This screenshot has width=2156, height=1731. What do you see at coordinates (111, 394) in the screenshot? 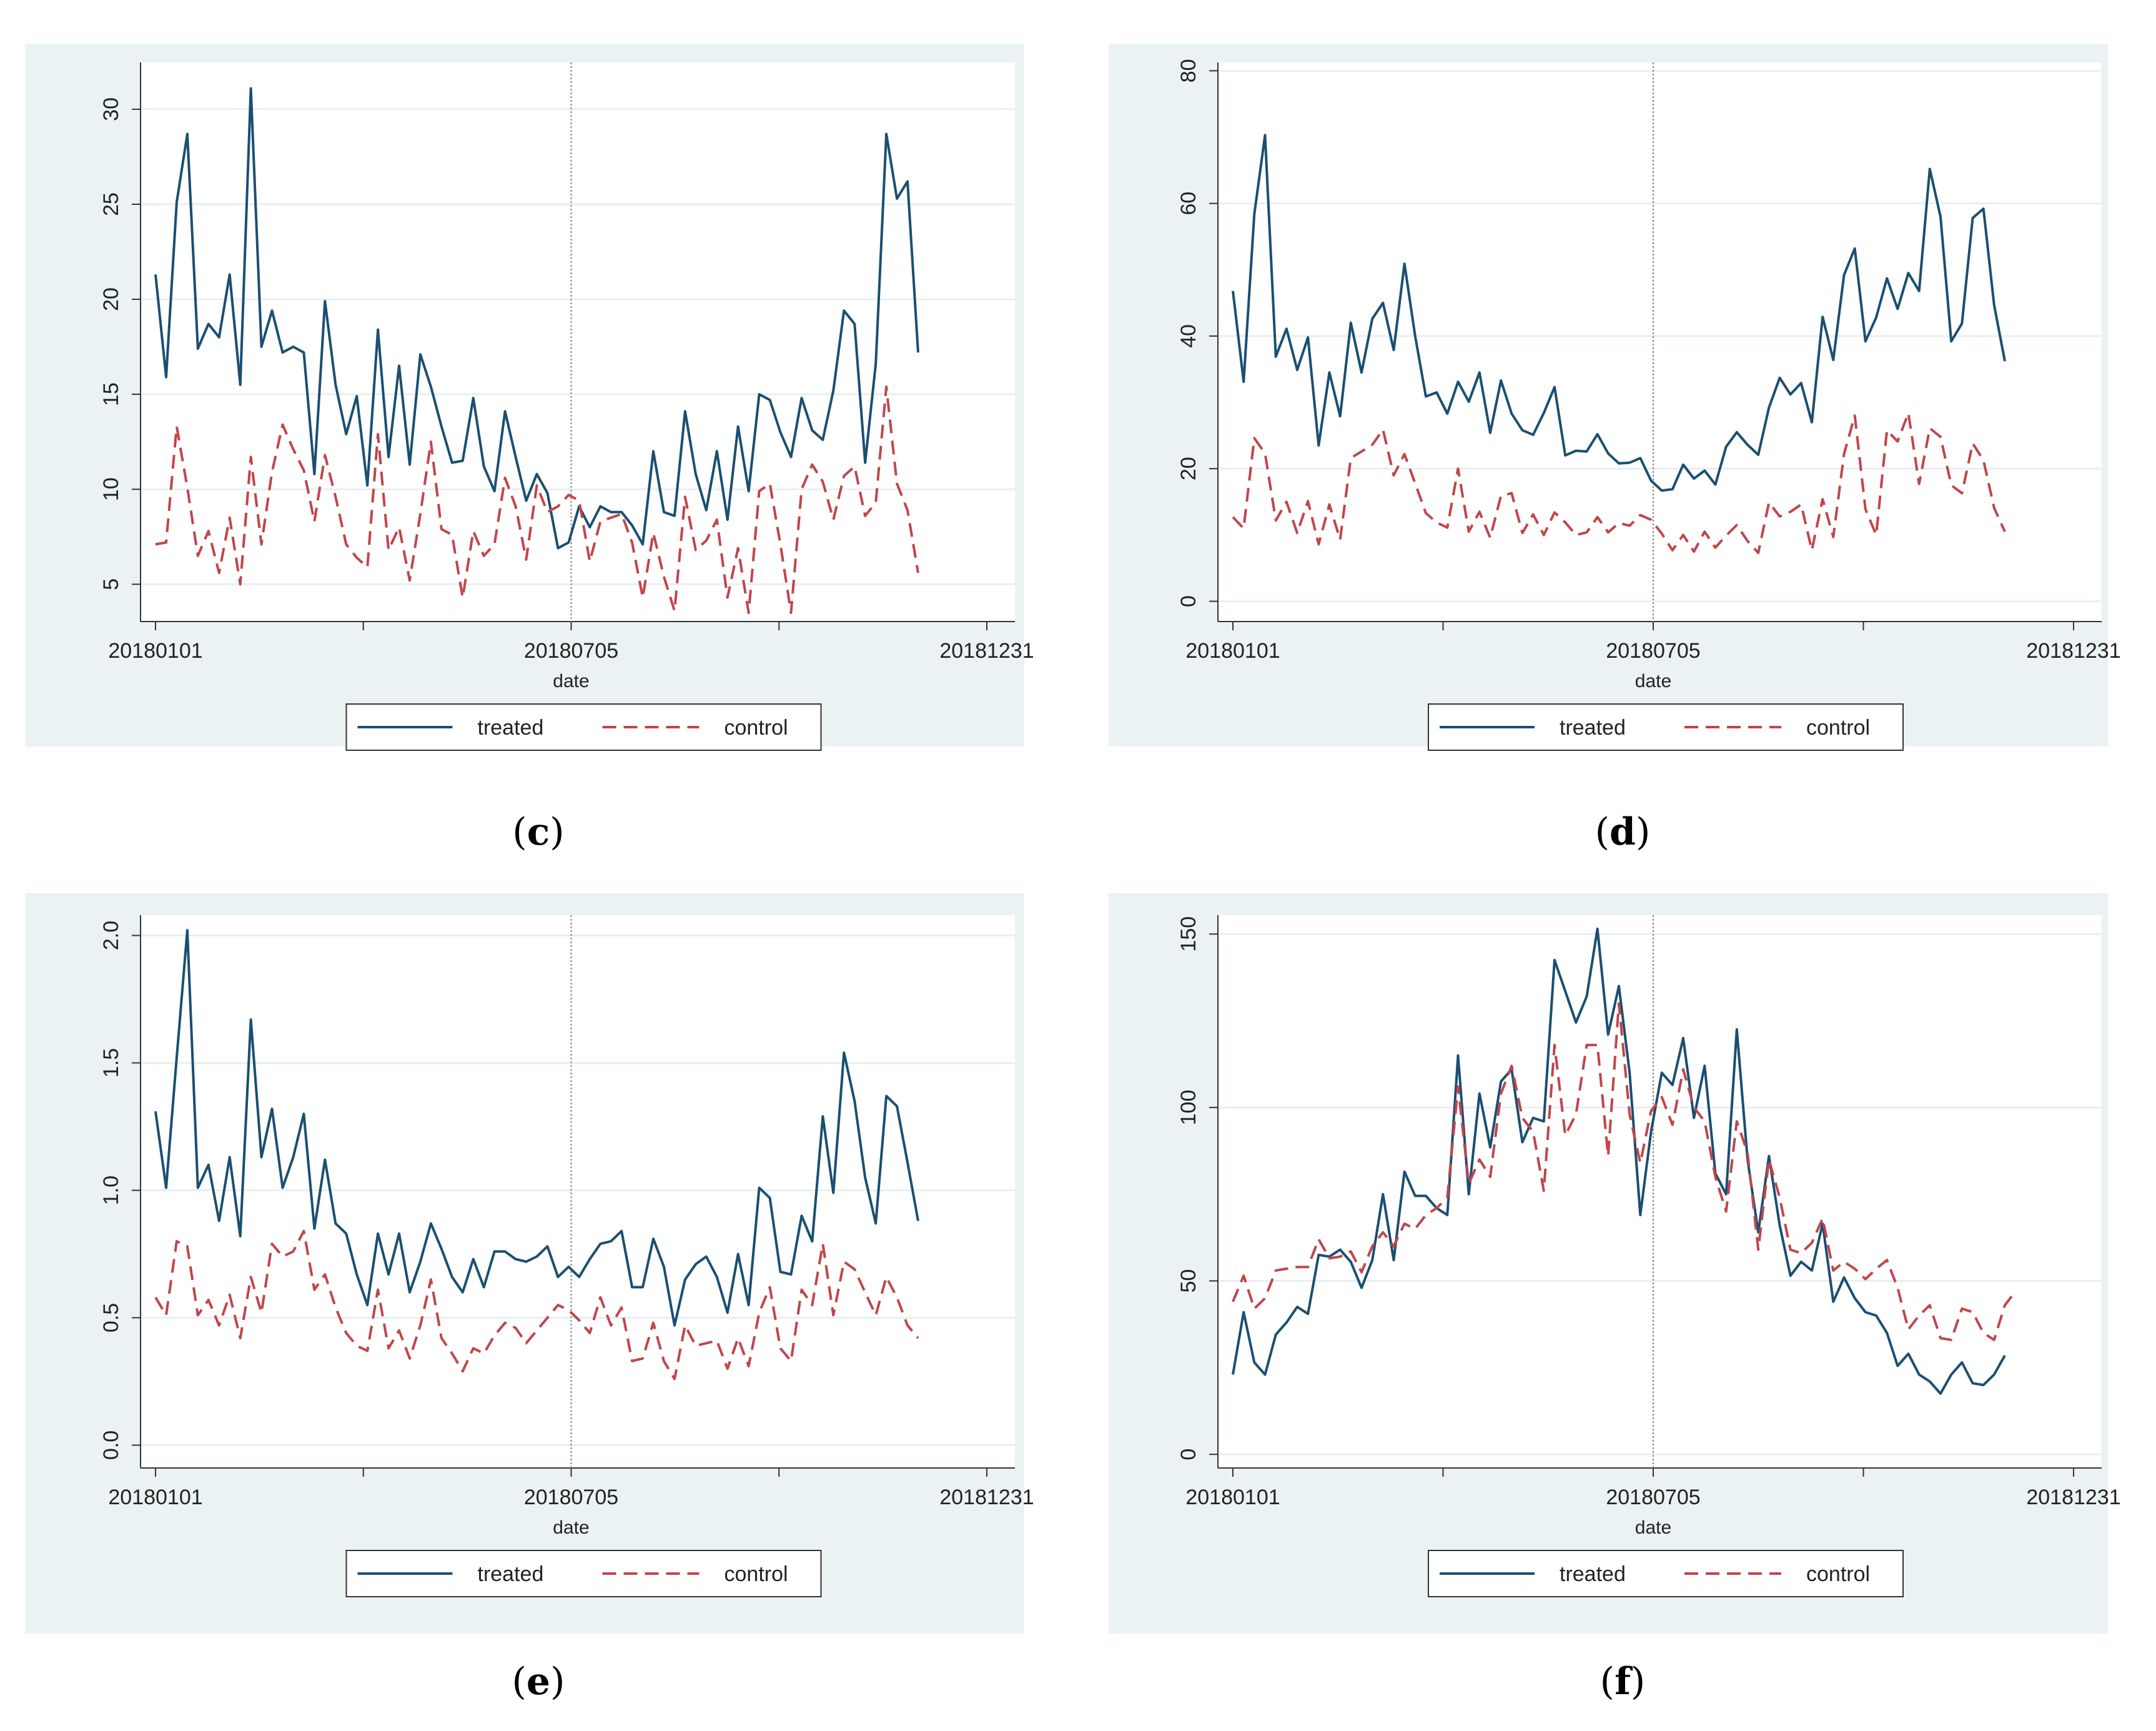
I see `y-tick-label: 15` at bounding box center [111, 394].